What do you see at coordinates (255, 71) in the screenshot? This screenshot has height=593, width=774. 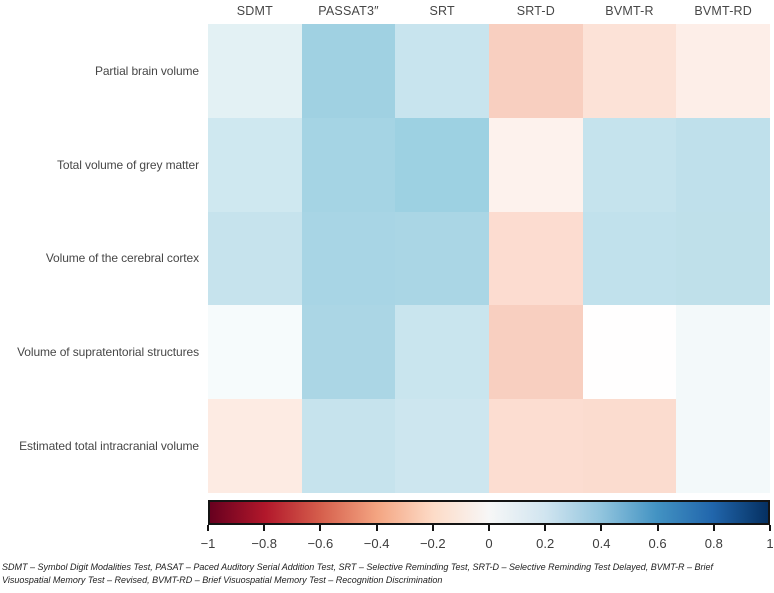 I see `heatmap-cell-r1-c1` at bounding box center [255, 71].